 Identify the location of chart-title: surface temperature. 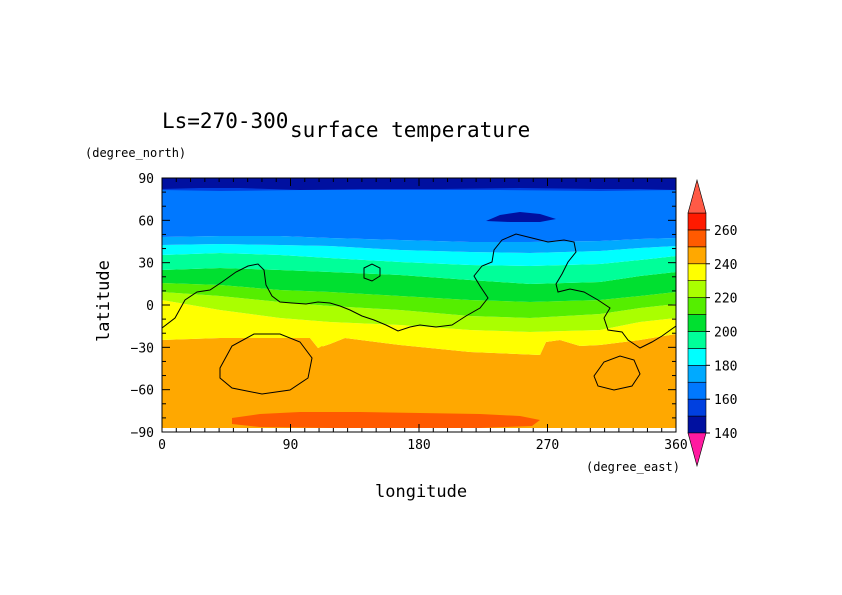
(410, 130).